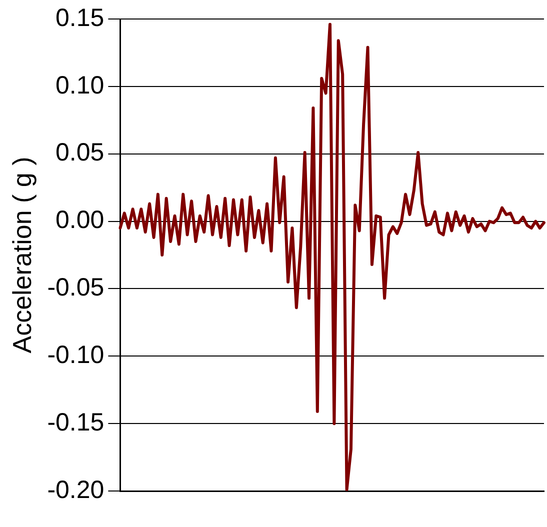  What do you see at coordinates (80, 18) in the screenshot?
I see `y-tick-label: 0.15` at bounding box center [80, 18].